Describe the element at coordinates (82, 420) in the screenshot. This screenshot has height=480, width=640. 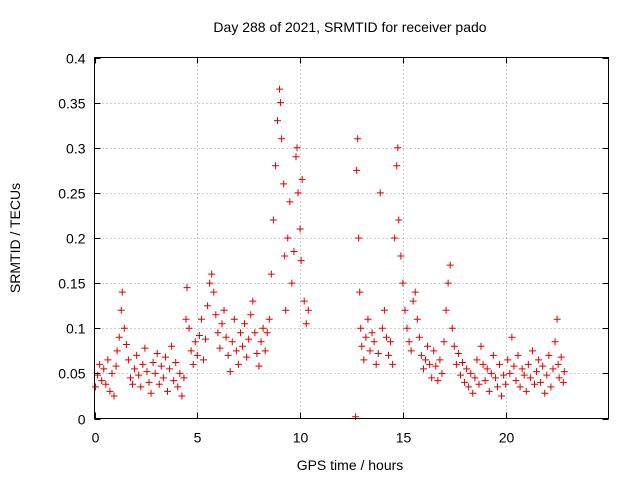
I see `y-tick-label: 0` at that location.